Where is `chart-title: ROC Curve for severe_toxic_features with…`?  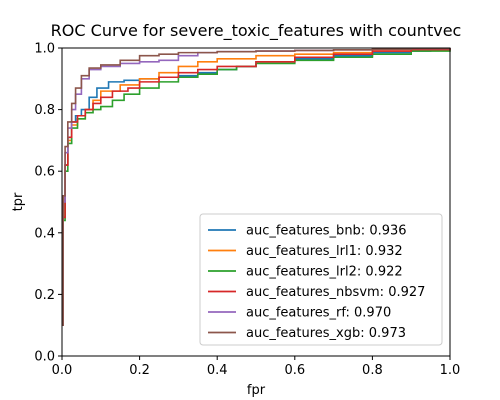
chart-title: ROC Curve for severe_toxic_features with… is located at coordinates (256, 31).